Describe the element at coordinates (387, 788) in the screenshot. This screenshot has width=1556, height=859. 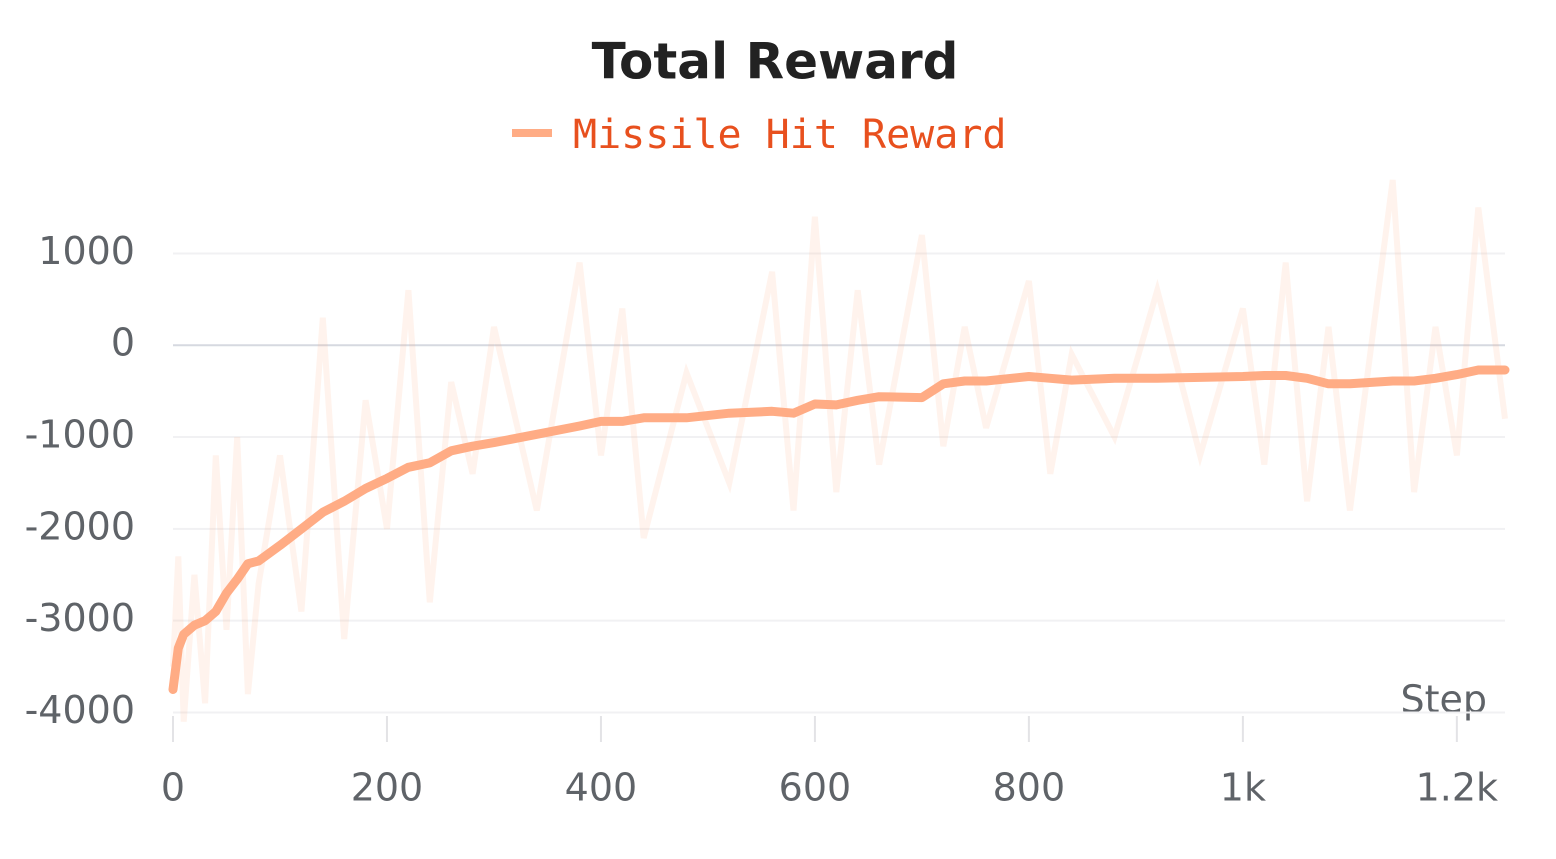
I see `x-tick-label: 200` at that location.